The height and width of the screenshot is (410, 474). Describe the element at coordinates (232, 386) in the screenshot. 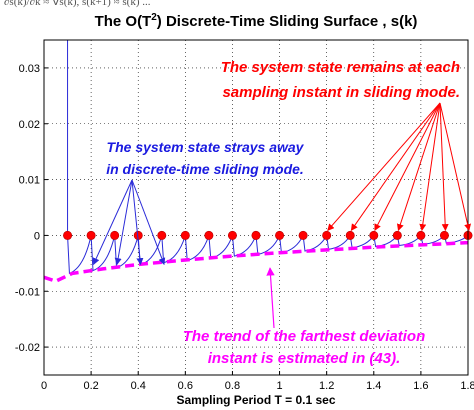

I see `x-tick-label: 0.8` at that location.